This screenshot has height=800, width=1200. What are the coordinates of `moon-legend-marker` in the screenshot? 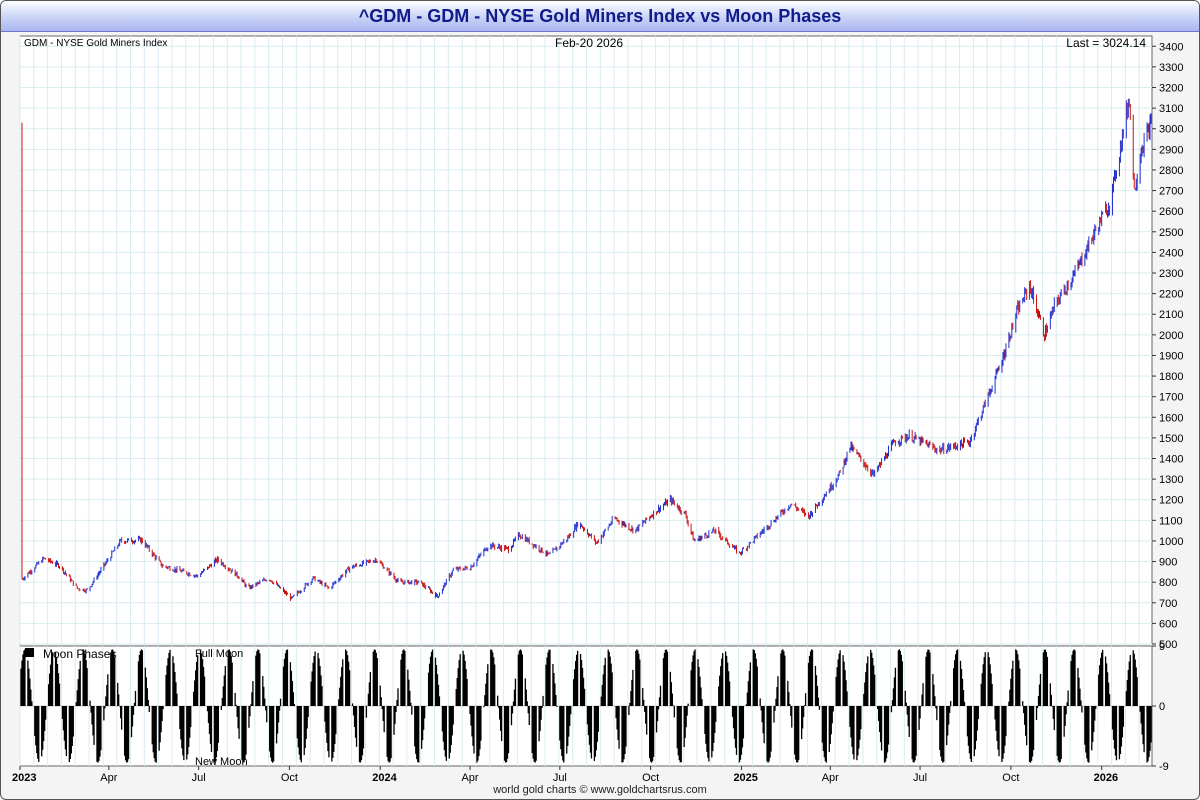 It's located at (29, 652).